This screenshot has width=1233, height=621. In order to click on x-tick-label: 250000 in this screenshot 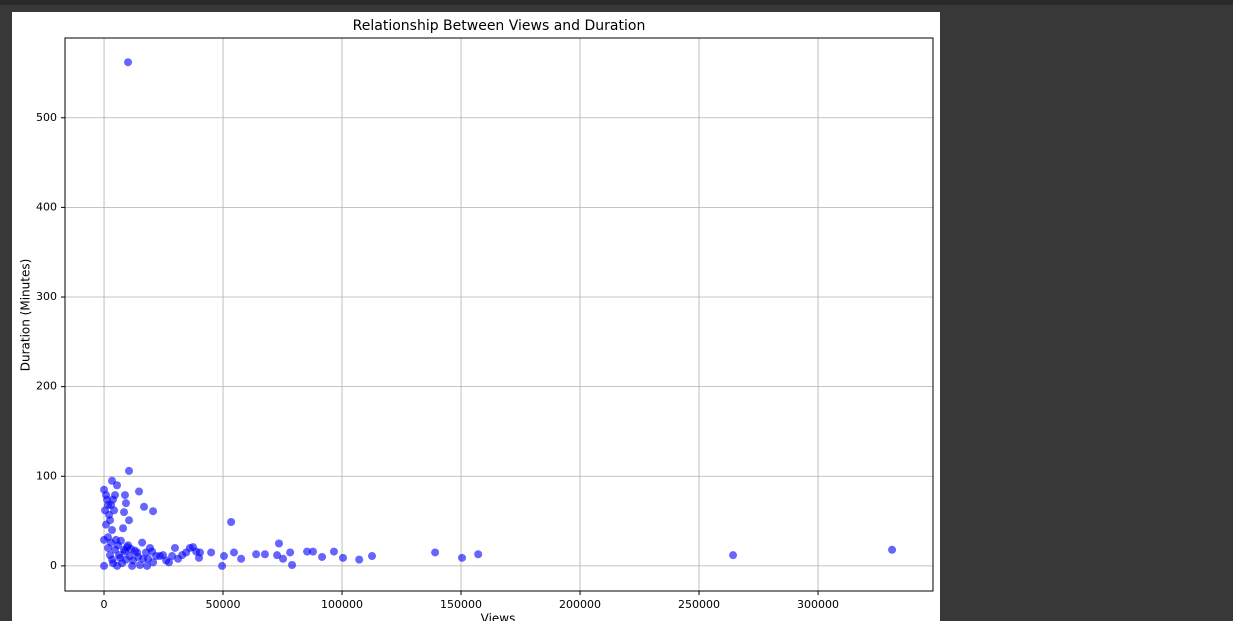, I will do `click(699, 604)`.